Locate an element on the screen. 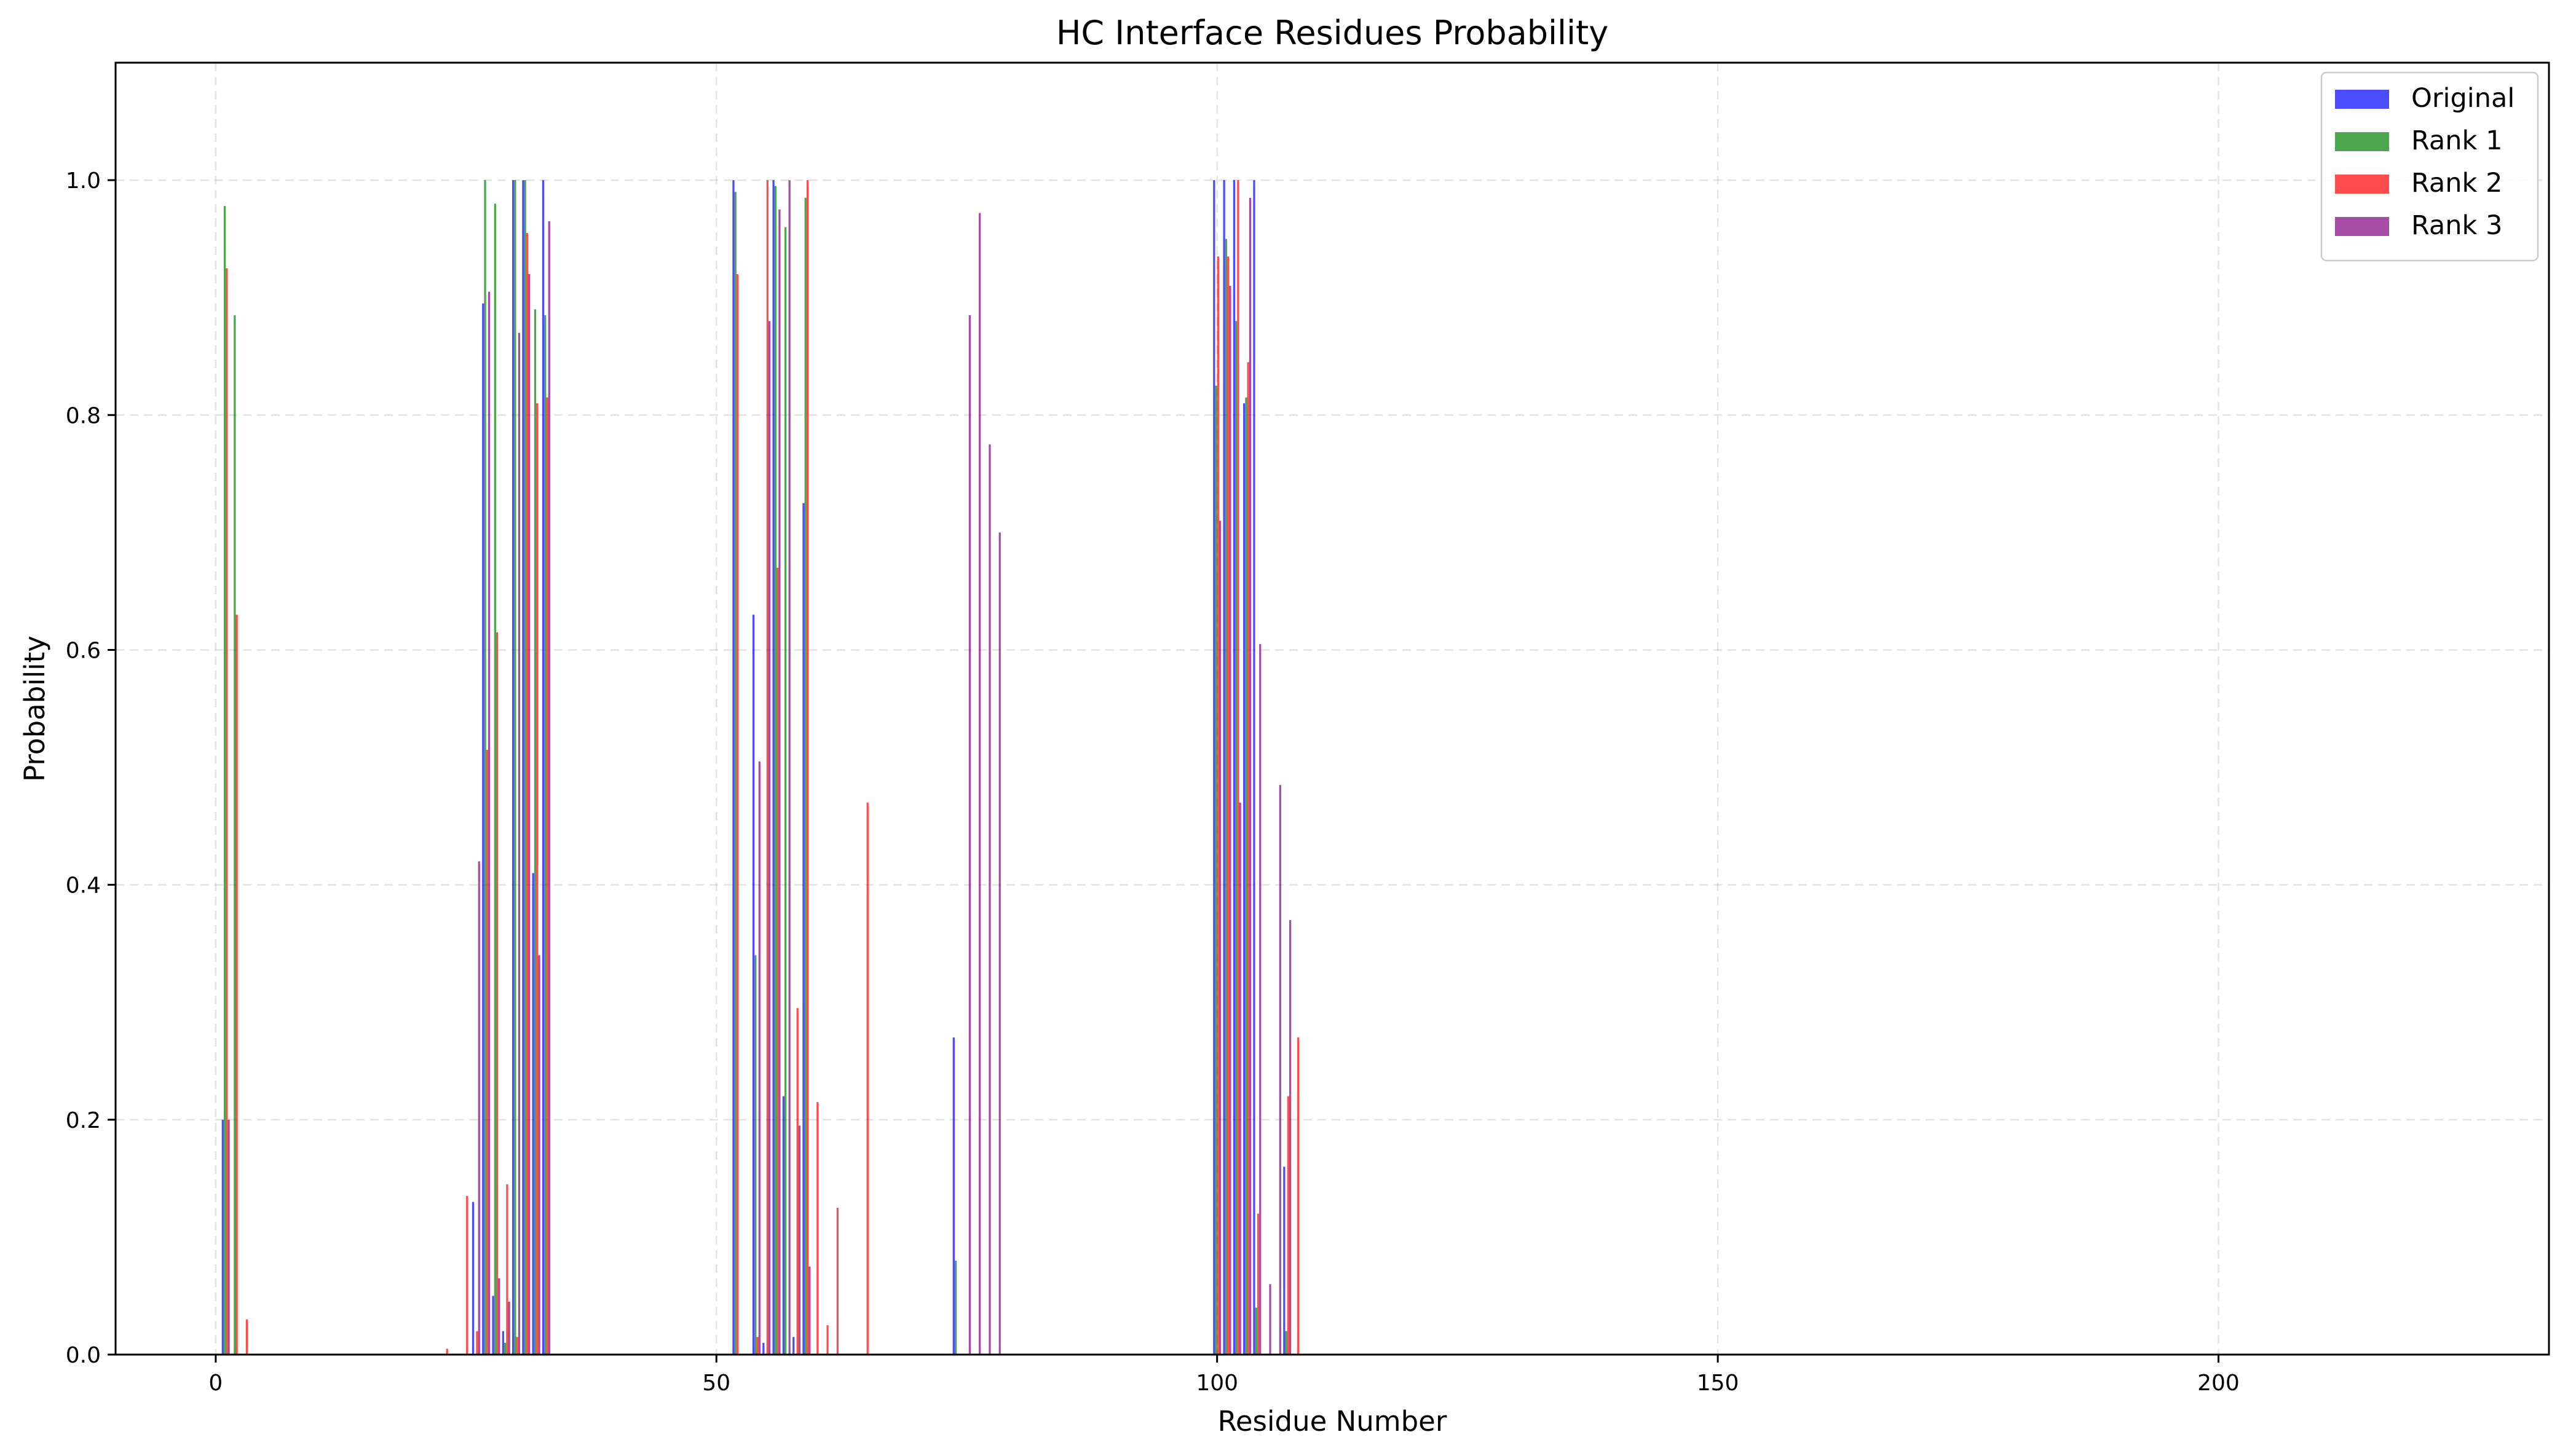 The width and height of the screenshot is (2560, 1456). x-tick-label-4: 200 is located at coordinates (2218, 1383).